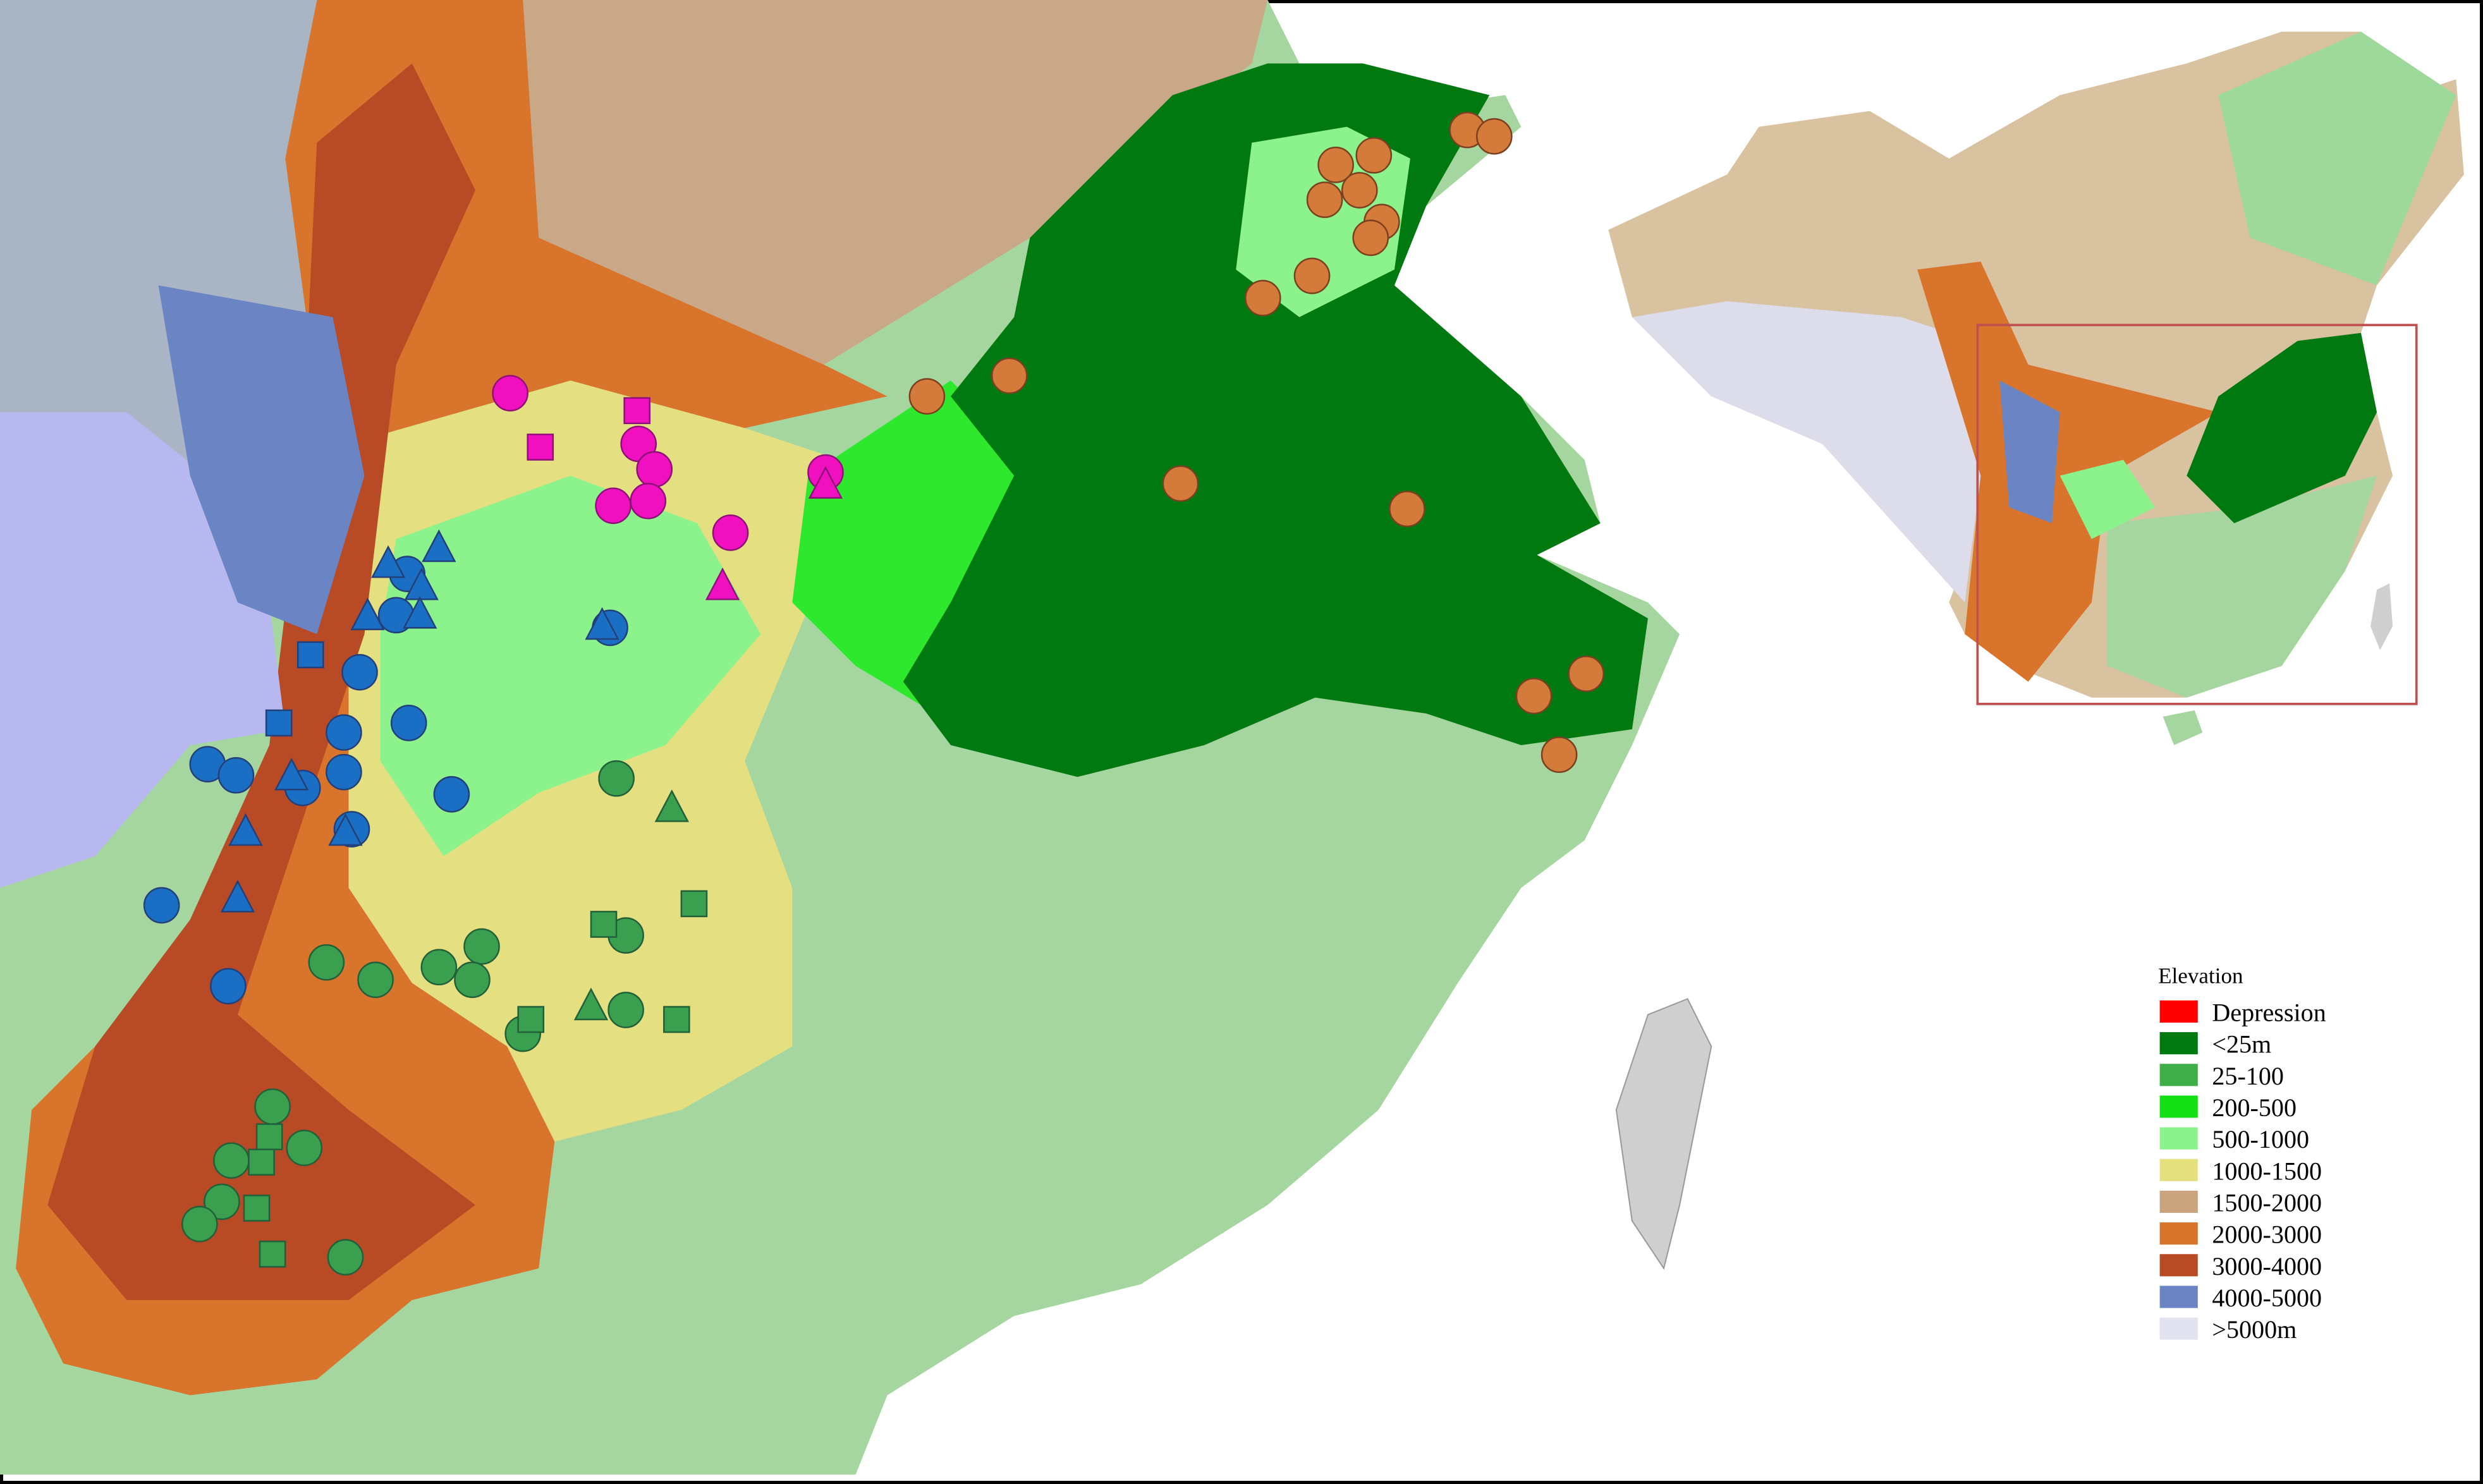 The width and height of the screenshot is (2483, 1484). What do you see at coordinates (261, 460) in the screenshot?
I see `plateau-blue` at bounding box center [261, 460].